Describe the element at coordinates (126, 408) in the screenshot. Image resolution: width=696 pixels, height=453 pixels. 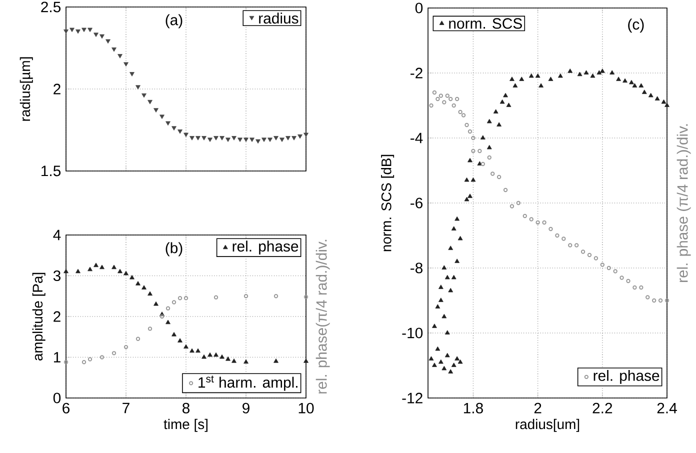
I see `x-tick-label: 7` at that location.